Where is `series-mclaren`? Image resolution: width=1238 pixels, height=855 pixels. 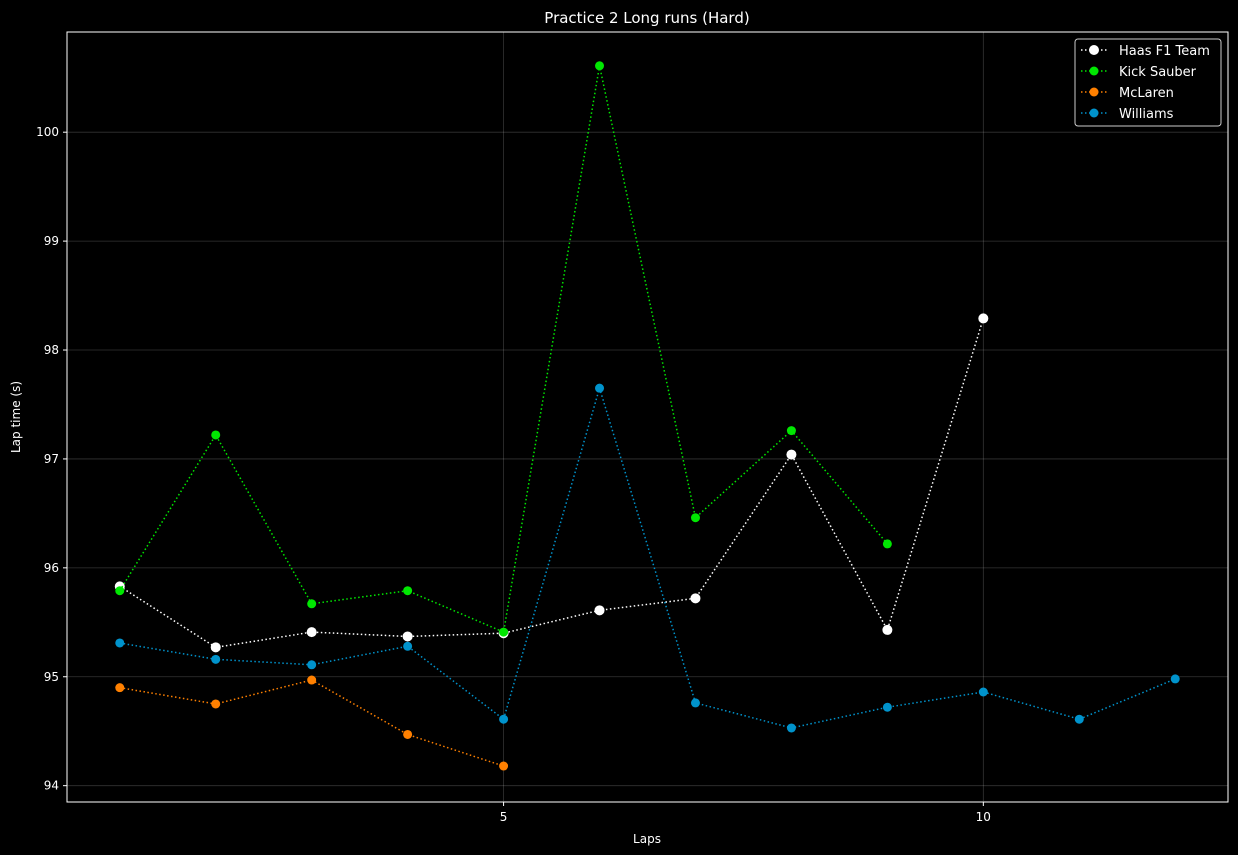 series-mclaren is located at coordinates (312, 723).